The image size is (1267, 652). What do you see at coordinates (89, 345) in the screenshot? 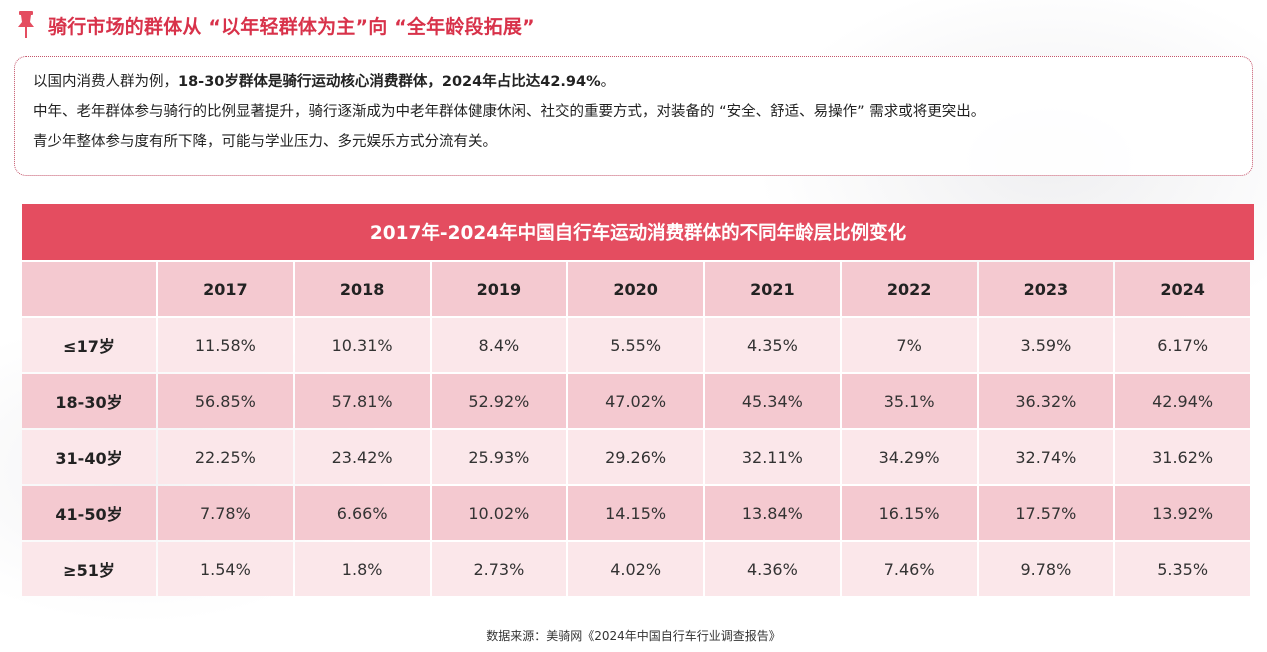
I see `age-group-label: ≤17岁` at bounding box center [89, 345].